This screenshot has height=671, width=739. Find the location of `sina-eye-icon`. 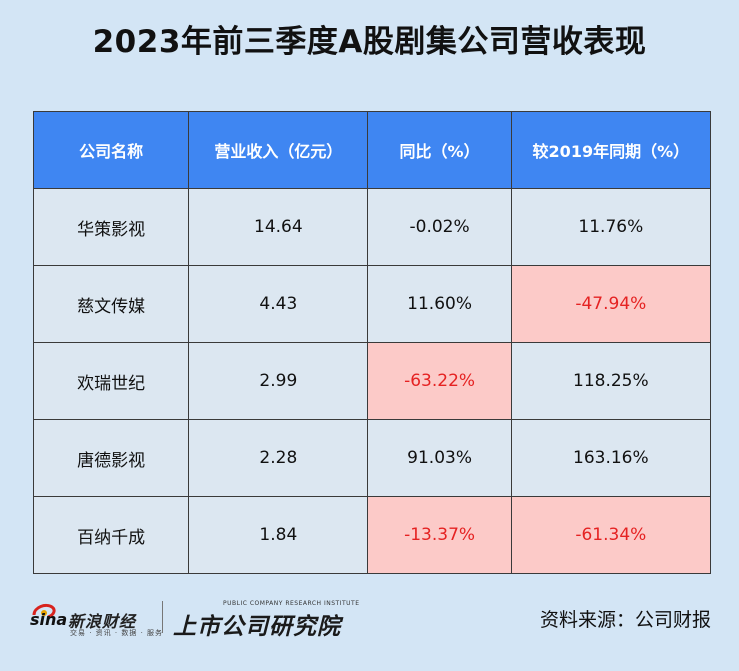

sina-eye-icon is located at coordinates (44, 611).